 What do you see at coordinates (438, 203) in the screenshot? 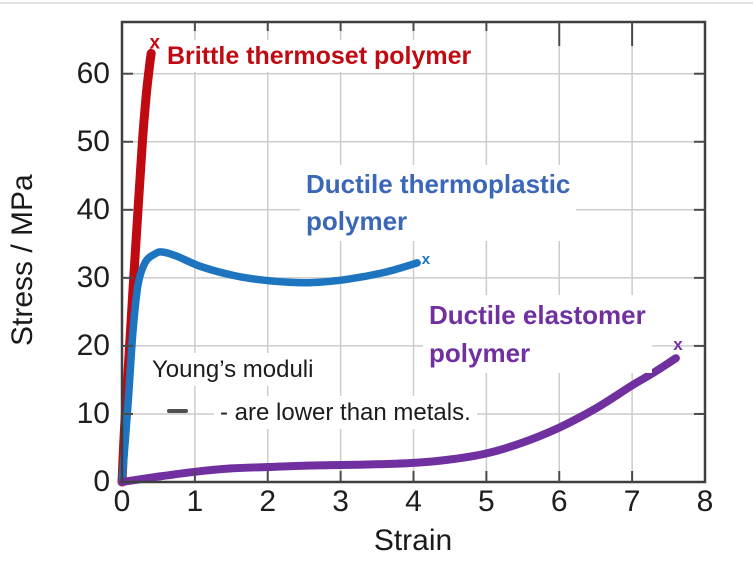
I see `ductile-thermoplastic-label: Ductile thermoplastic polymer` at bounding box center [438, 203].